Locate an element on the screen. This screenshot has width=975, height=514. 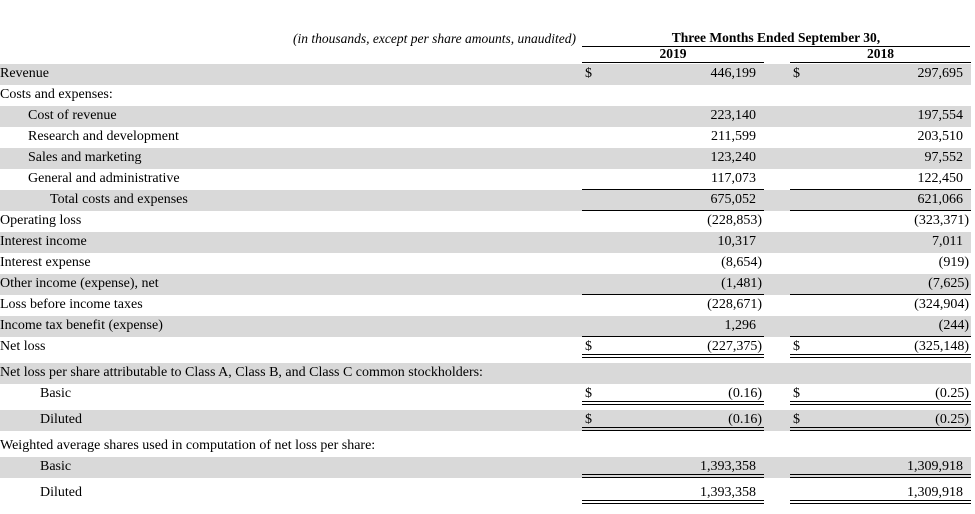
value-2019: 675,052 is located at coordinates (733, 199).